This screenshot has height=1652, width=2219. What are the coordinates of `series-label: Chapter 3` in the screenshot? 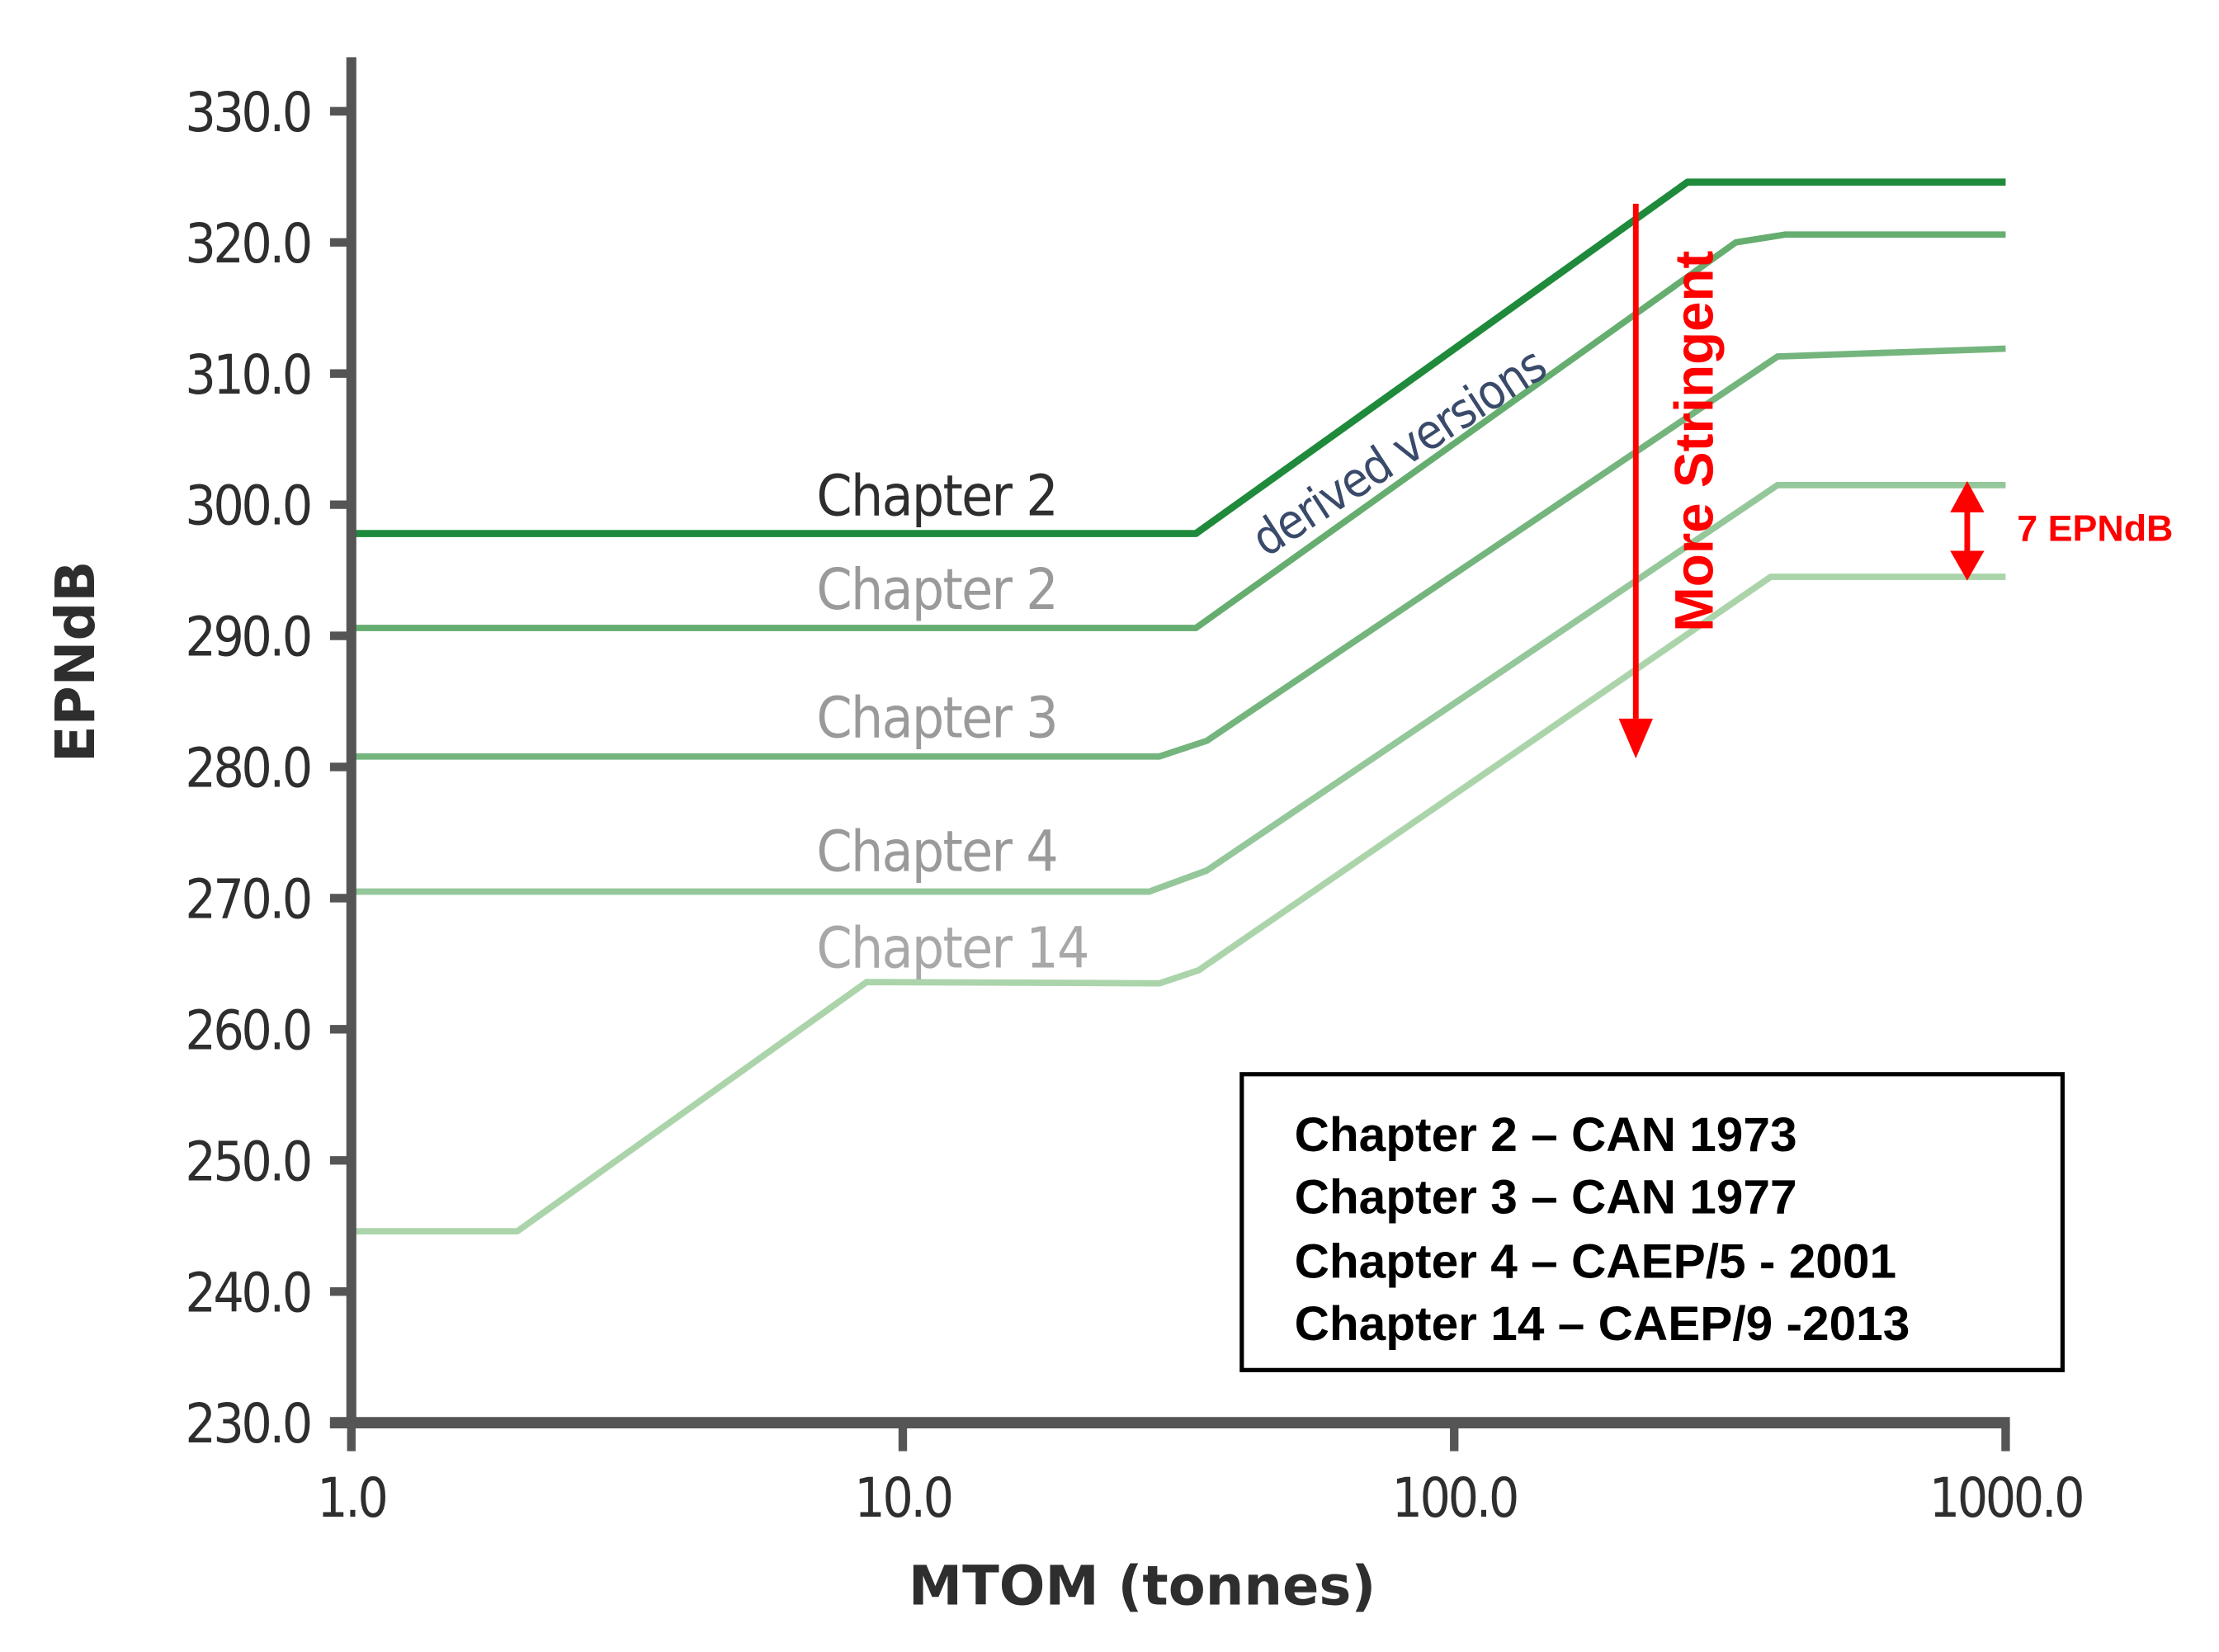 It's located at (936, 718).